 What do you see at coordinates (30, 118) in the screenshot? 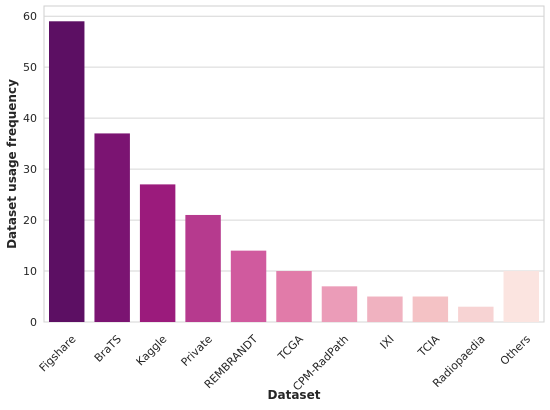
I see `y-tick-label: 40` at bounding box center [30, 118].